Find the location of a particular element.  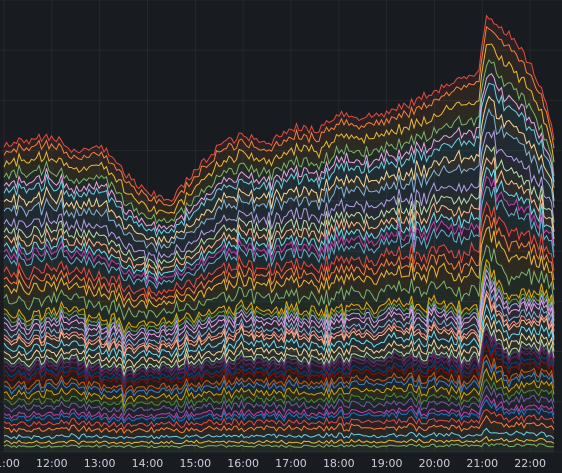

x-tick: 14:00 is located at coordinates (148, 463).